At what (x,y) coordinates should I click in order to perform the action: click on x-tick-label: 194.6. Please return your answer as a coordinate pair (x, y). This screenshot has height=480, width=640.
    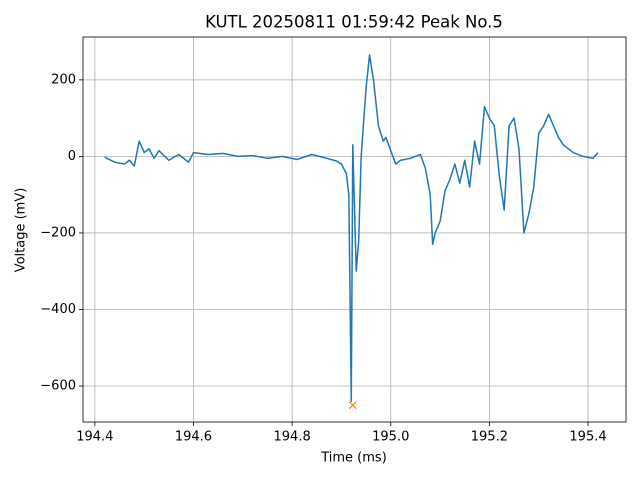
    Looking at the image, I should click on (193, 437).